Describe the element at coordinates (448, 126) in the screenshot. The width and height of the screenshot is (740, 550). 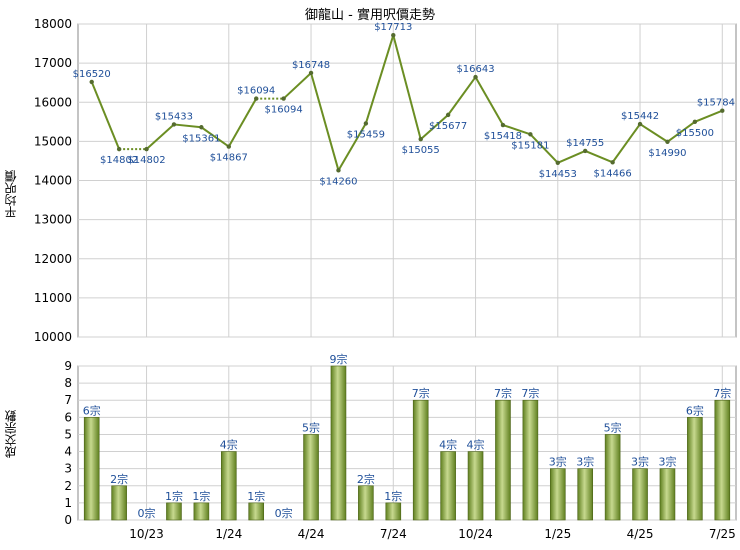
I see `price-data-label: $15677` at that location.